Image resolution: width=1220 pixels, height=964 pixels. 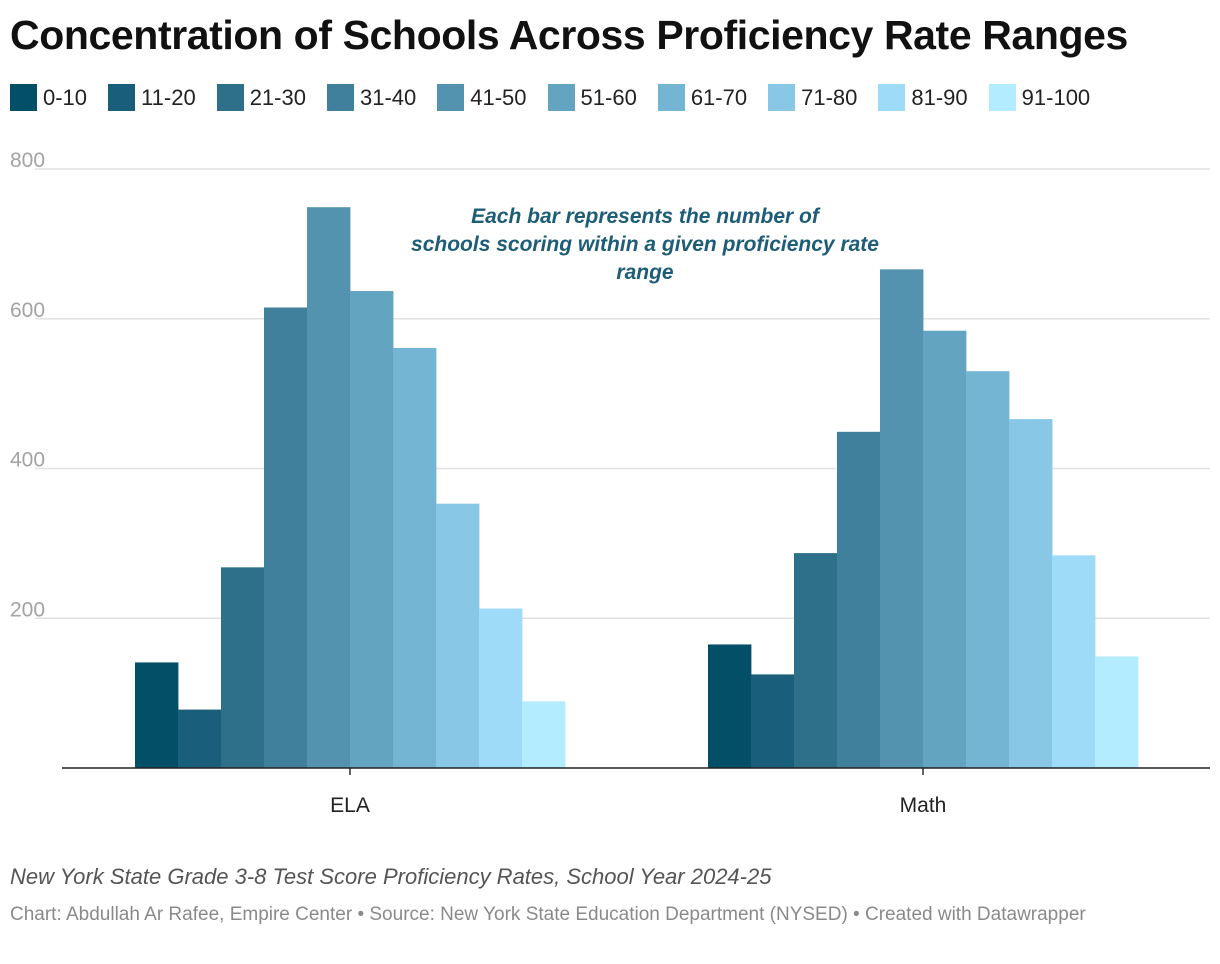 What do you see at coordinates (277, 97) in the screenshot?
I see `legend-label: 21-30` at bounding box center [277, 97].